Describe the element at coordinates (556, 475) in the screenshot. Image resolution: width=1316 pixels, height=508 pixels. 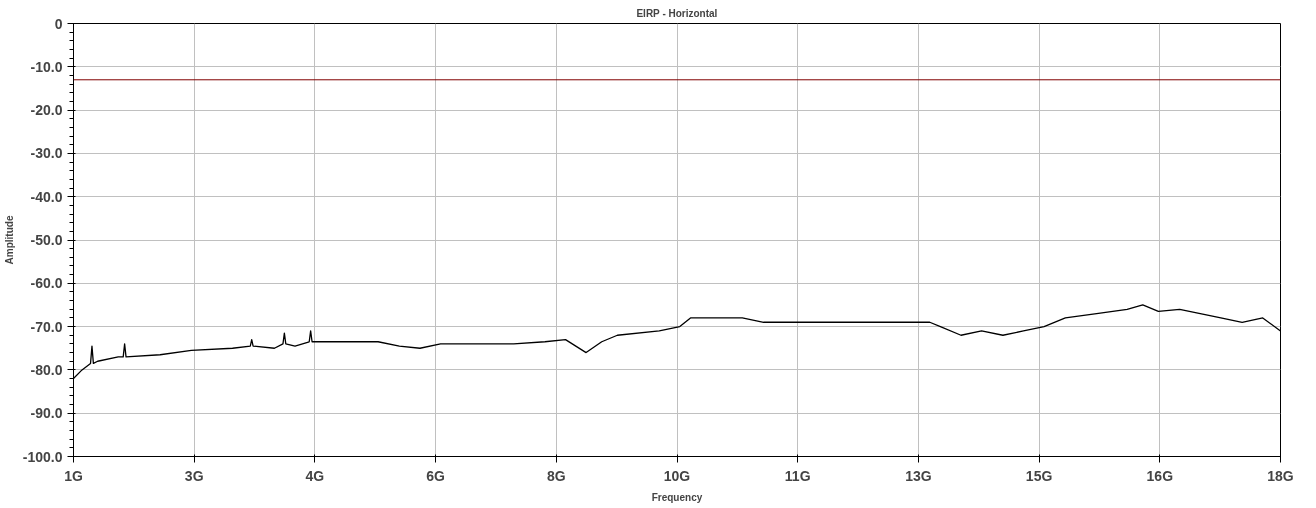
I see `x-tick-label: 8G` at that location.